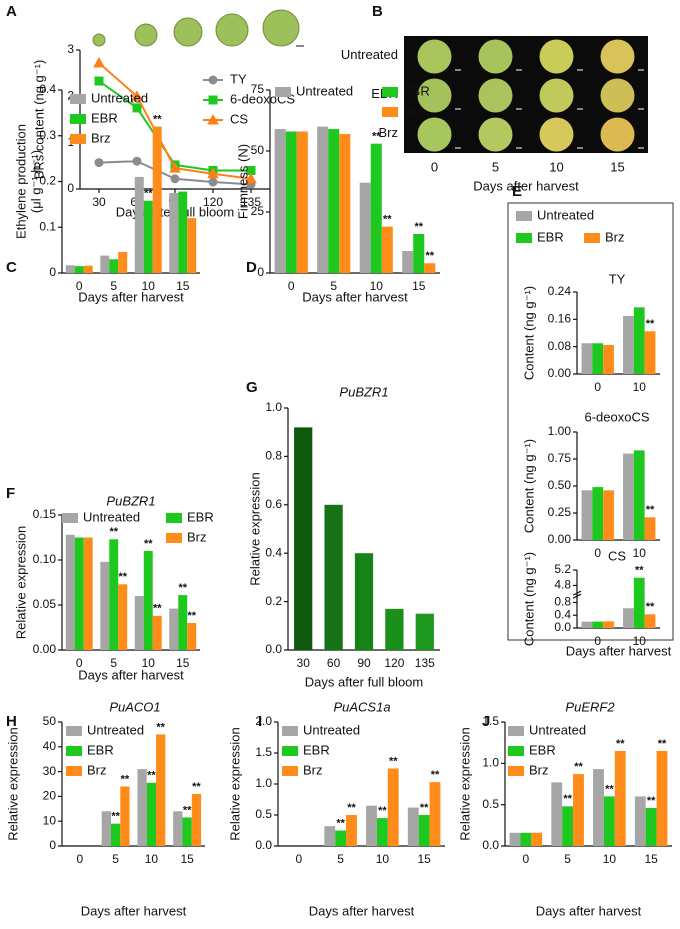 Image resolution: width=680 pixels, height=929 pixels. What do you see at coordinates (238, 78) in the screenshot?
I see `legend-label: TY` at bounding box center [238, 78].